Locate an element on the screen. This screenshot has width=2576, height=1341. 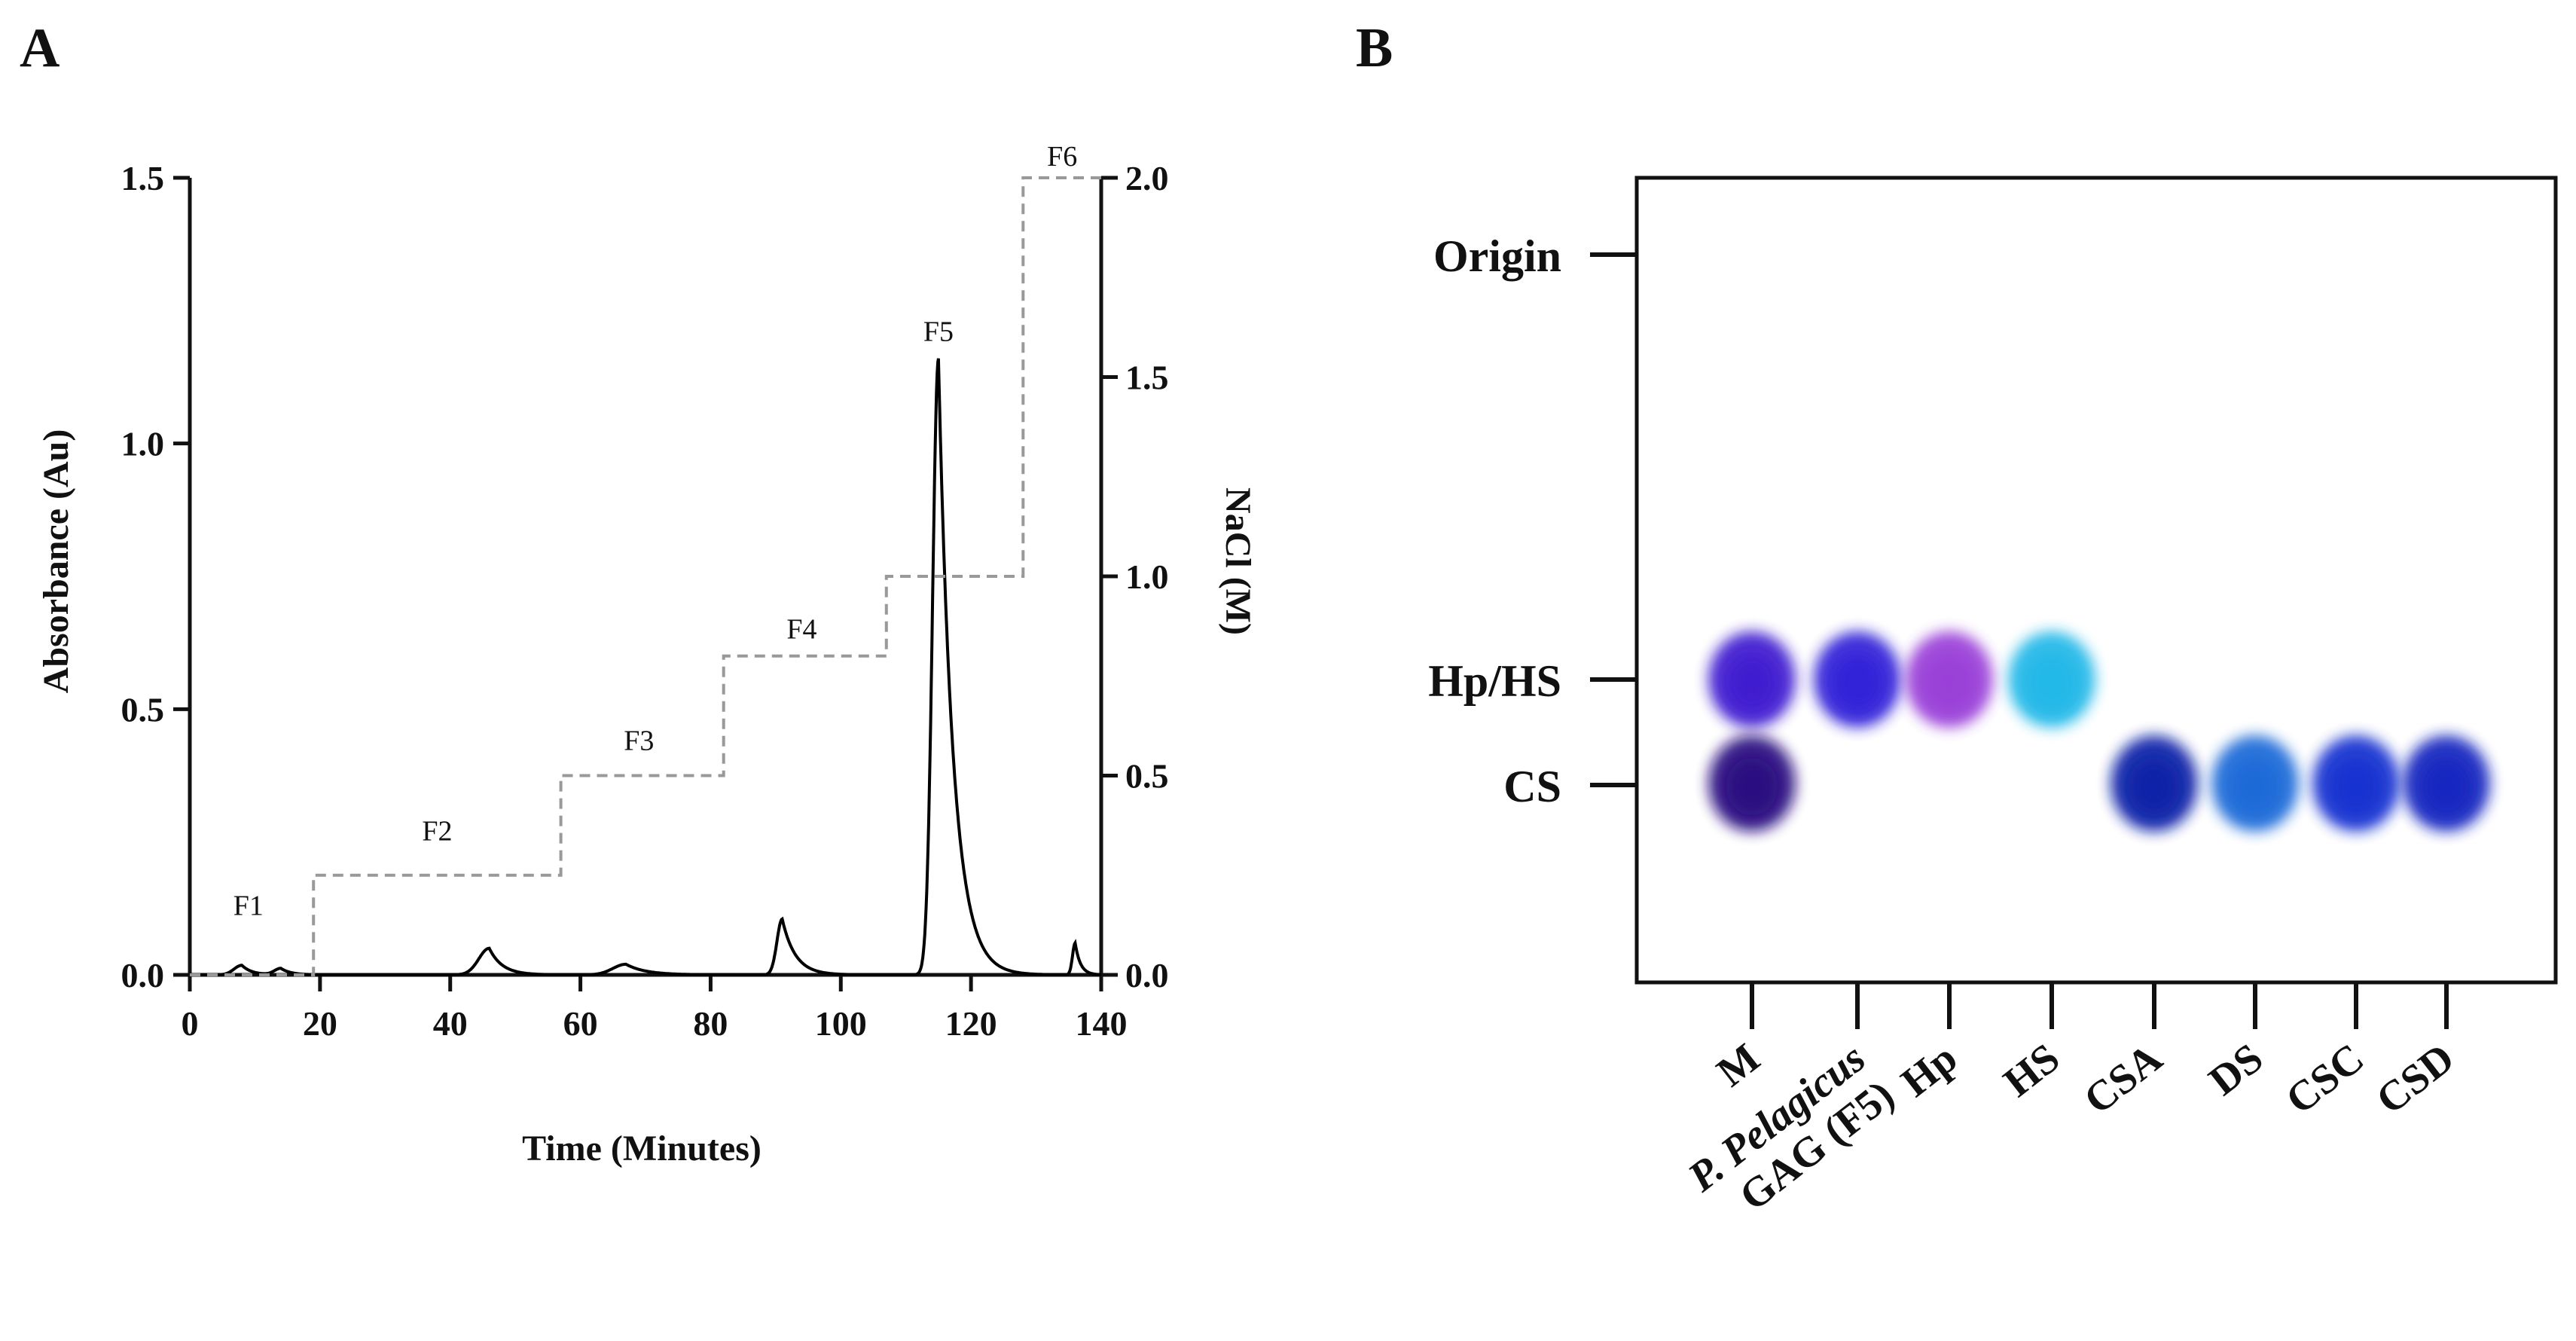
a-y2-ticks: 0.0 0.5 1.0 1.5 2.0 is located at coordinates (1135, 576).